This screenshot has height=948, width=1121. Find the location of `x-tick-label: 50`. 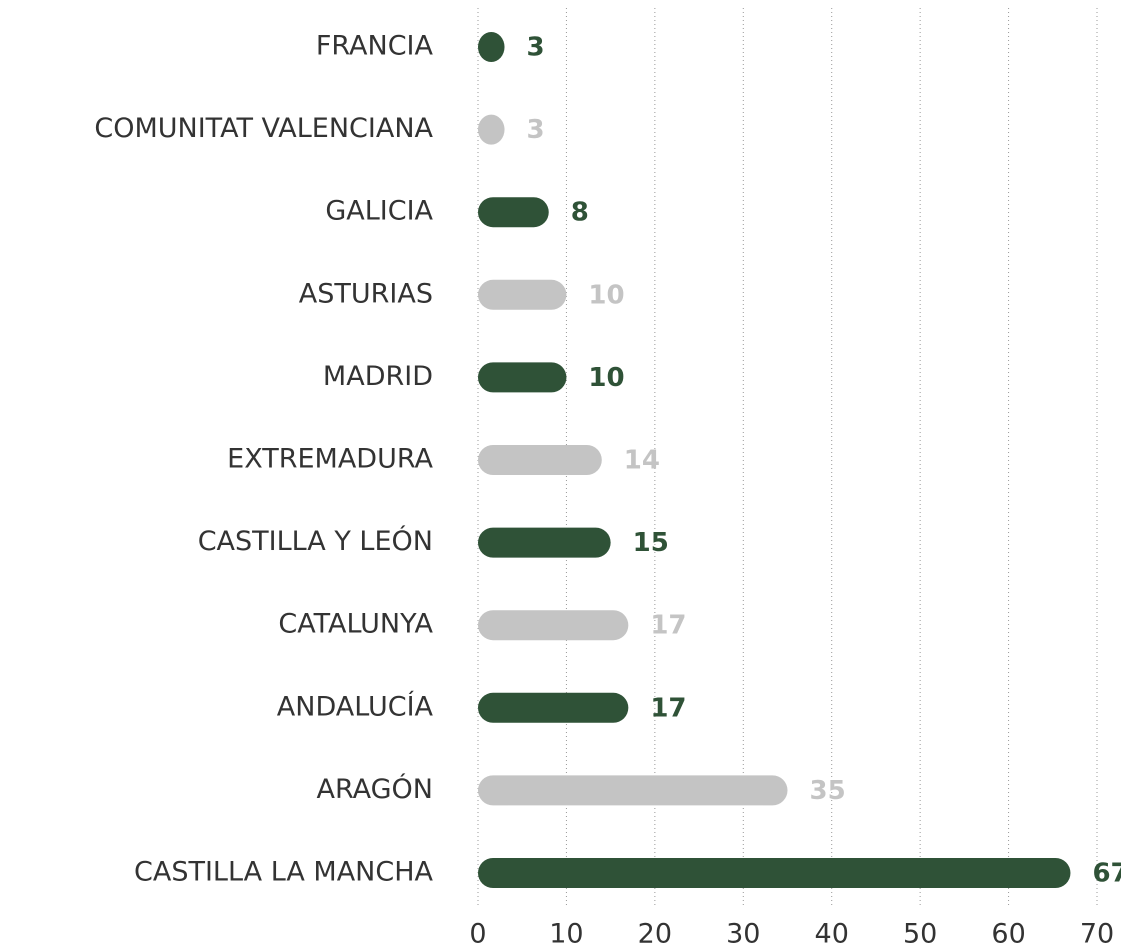

x-tick-label: 50 is located at coordinates (920, 933).